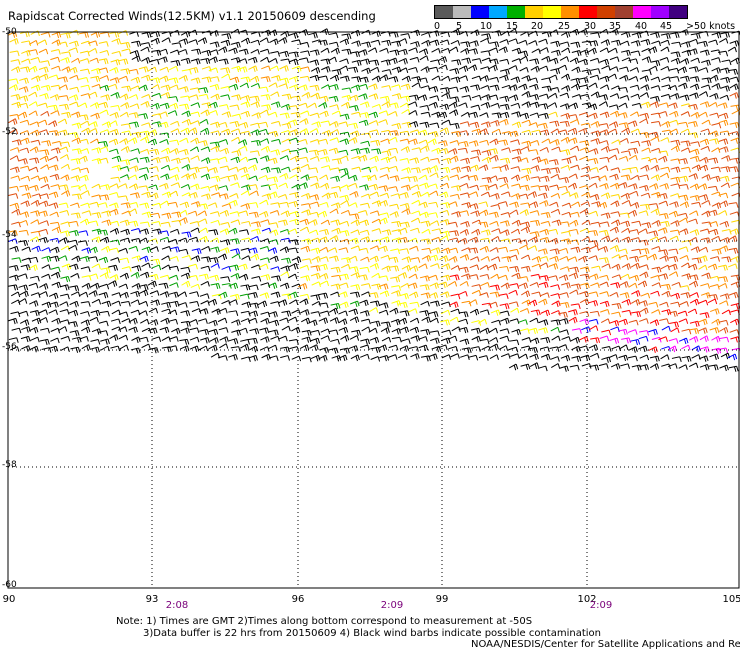 The image size is (740, 650). Describe the element at coordinates (564, 26) in the screenshot. I see `legend-label: 25` at that location.